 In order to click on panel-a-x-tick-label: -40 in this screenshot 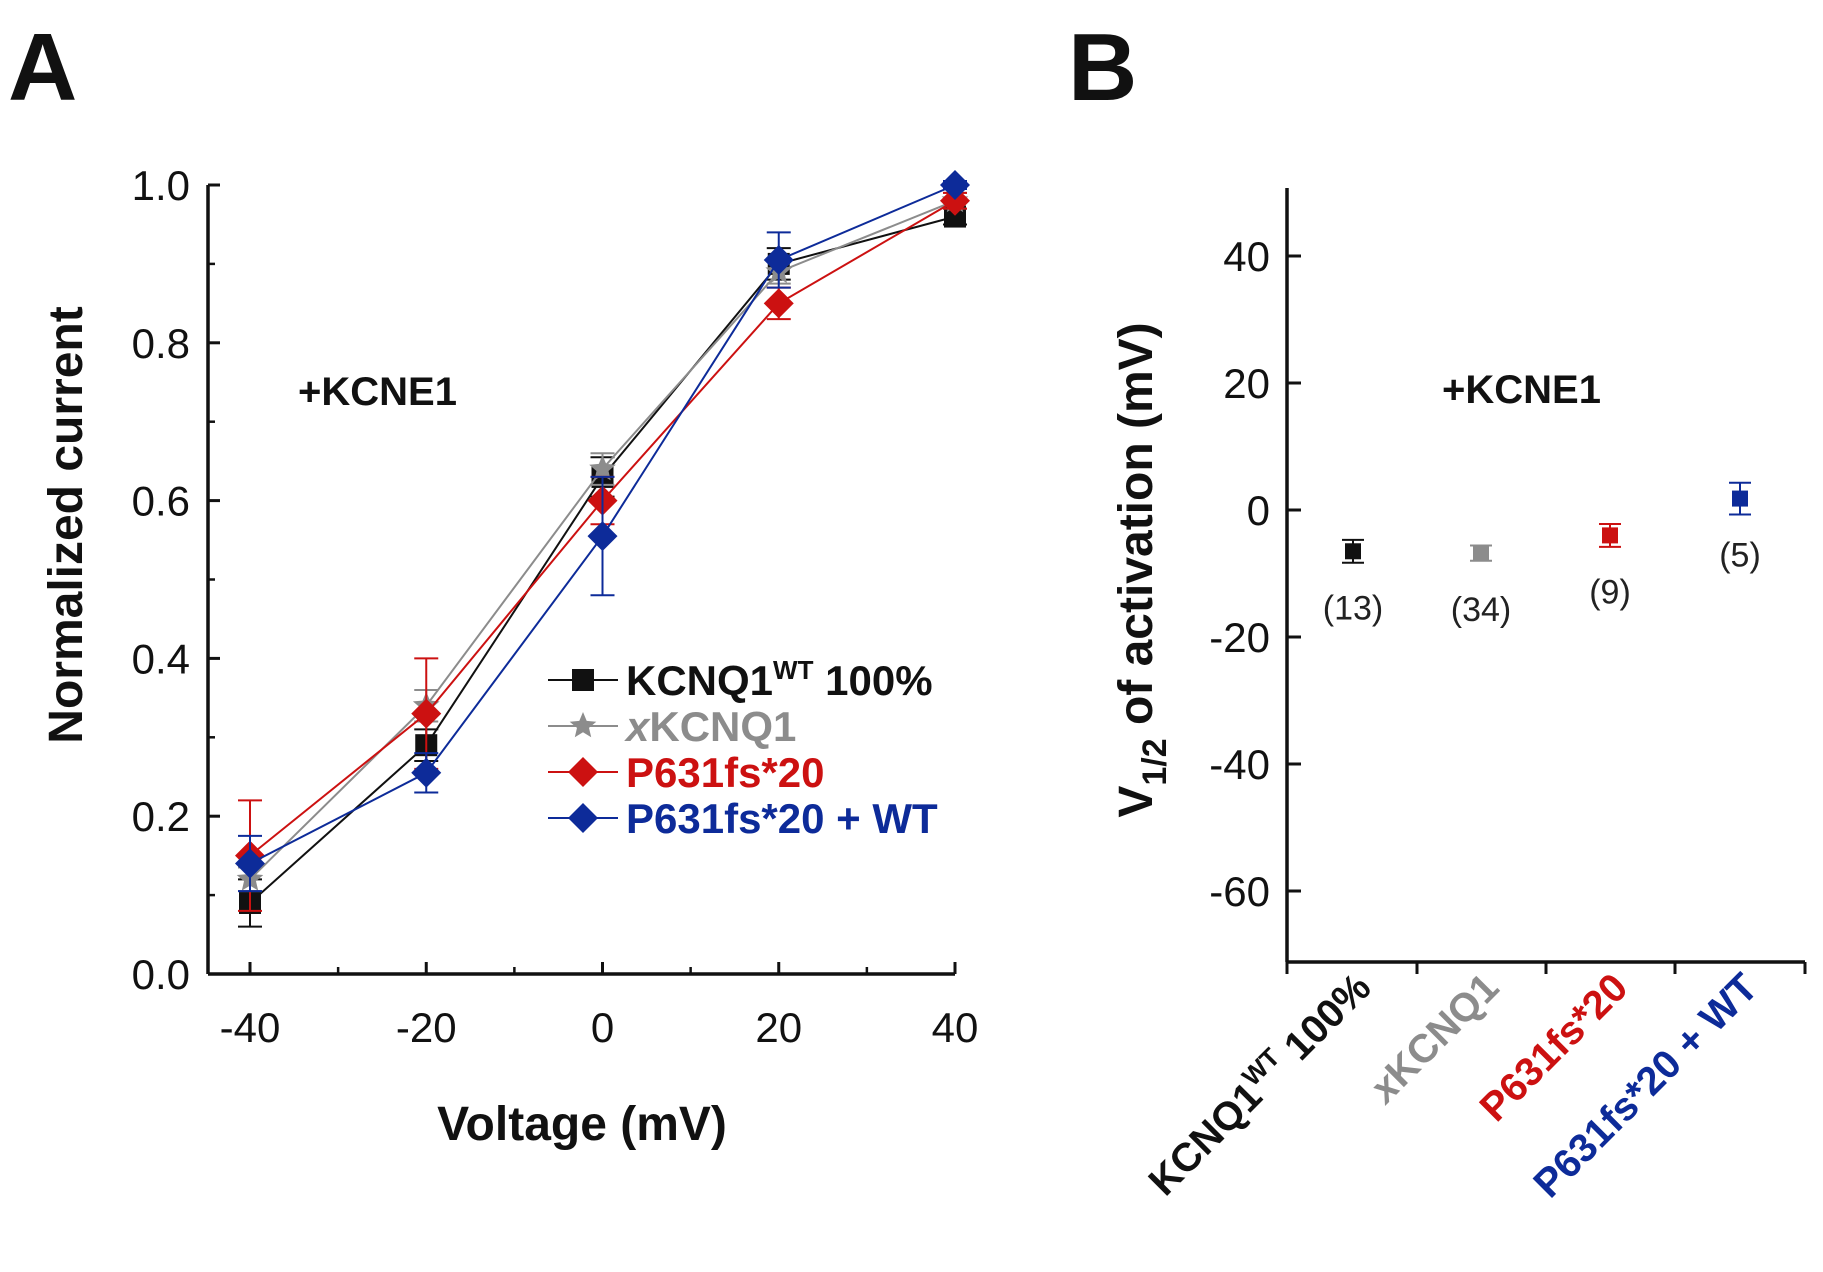, I will do `click(250, 1027)`.